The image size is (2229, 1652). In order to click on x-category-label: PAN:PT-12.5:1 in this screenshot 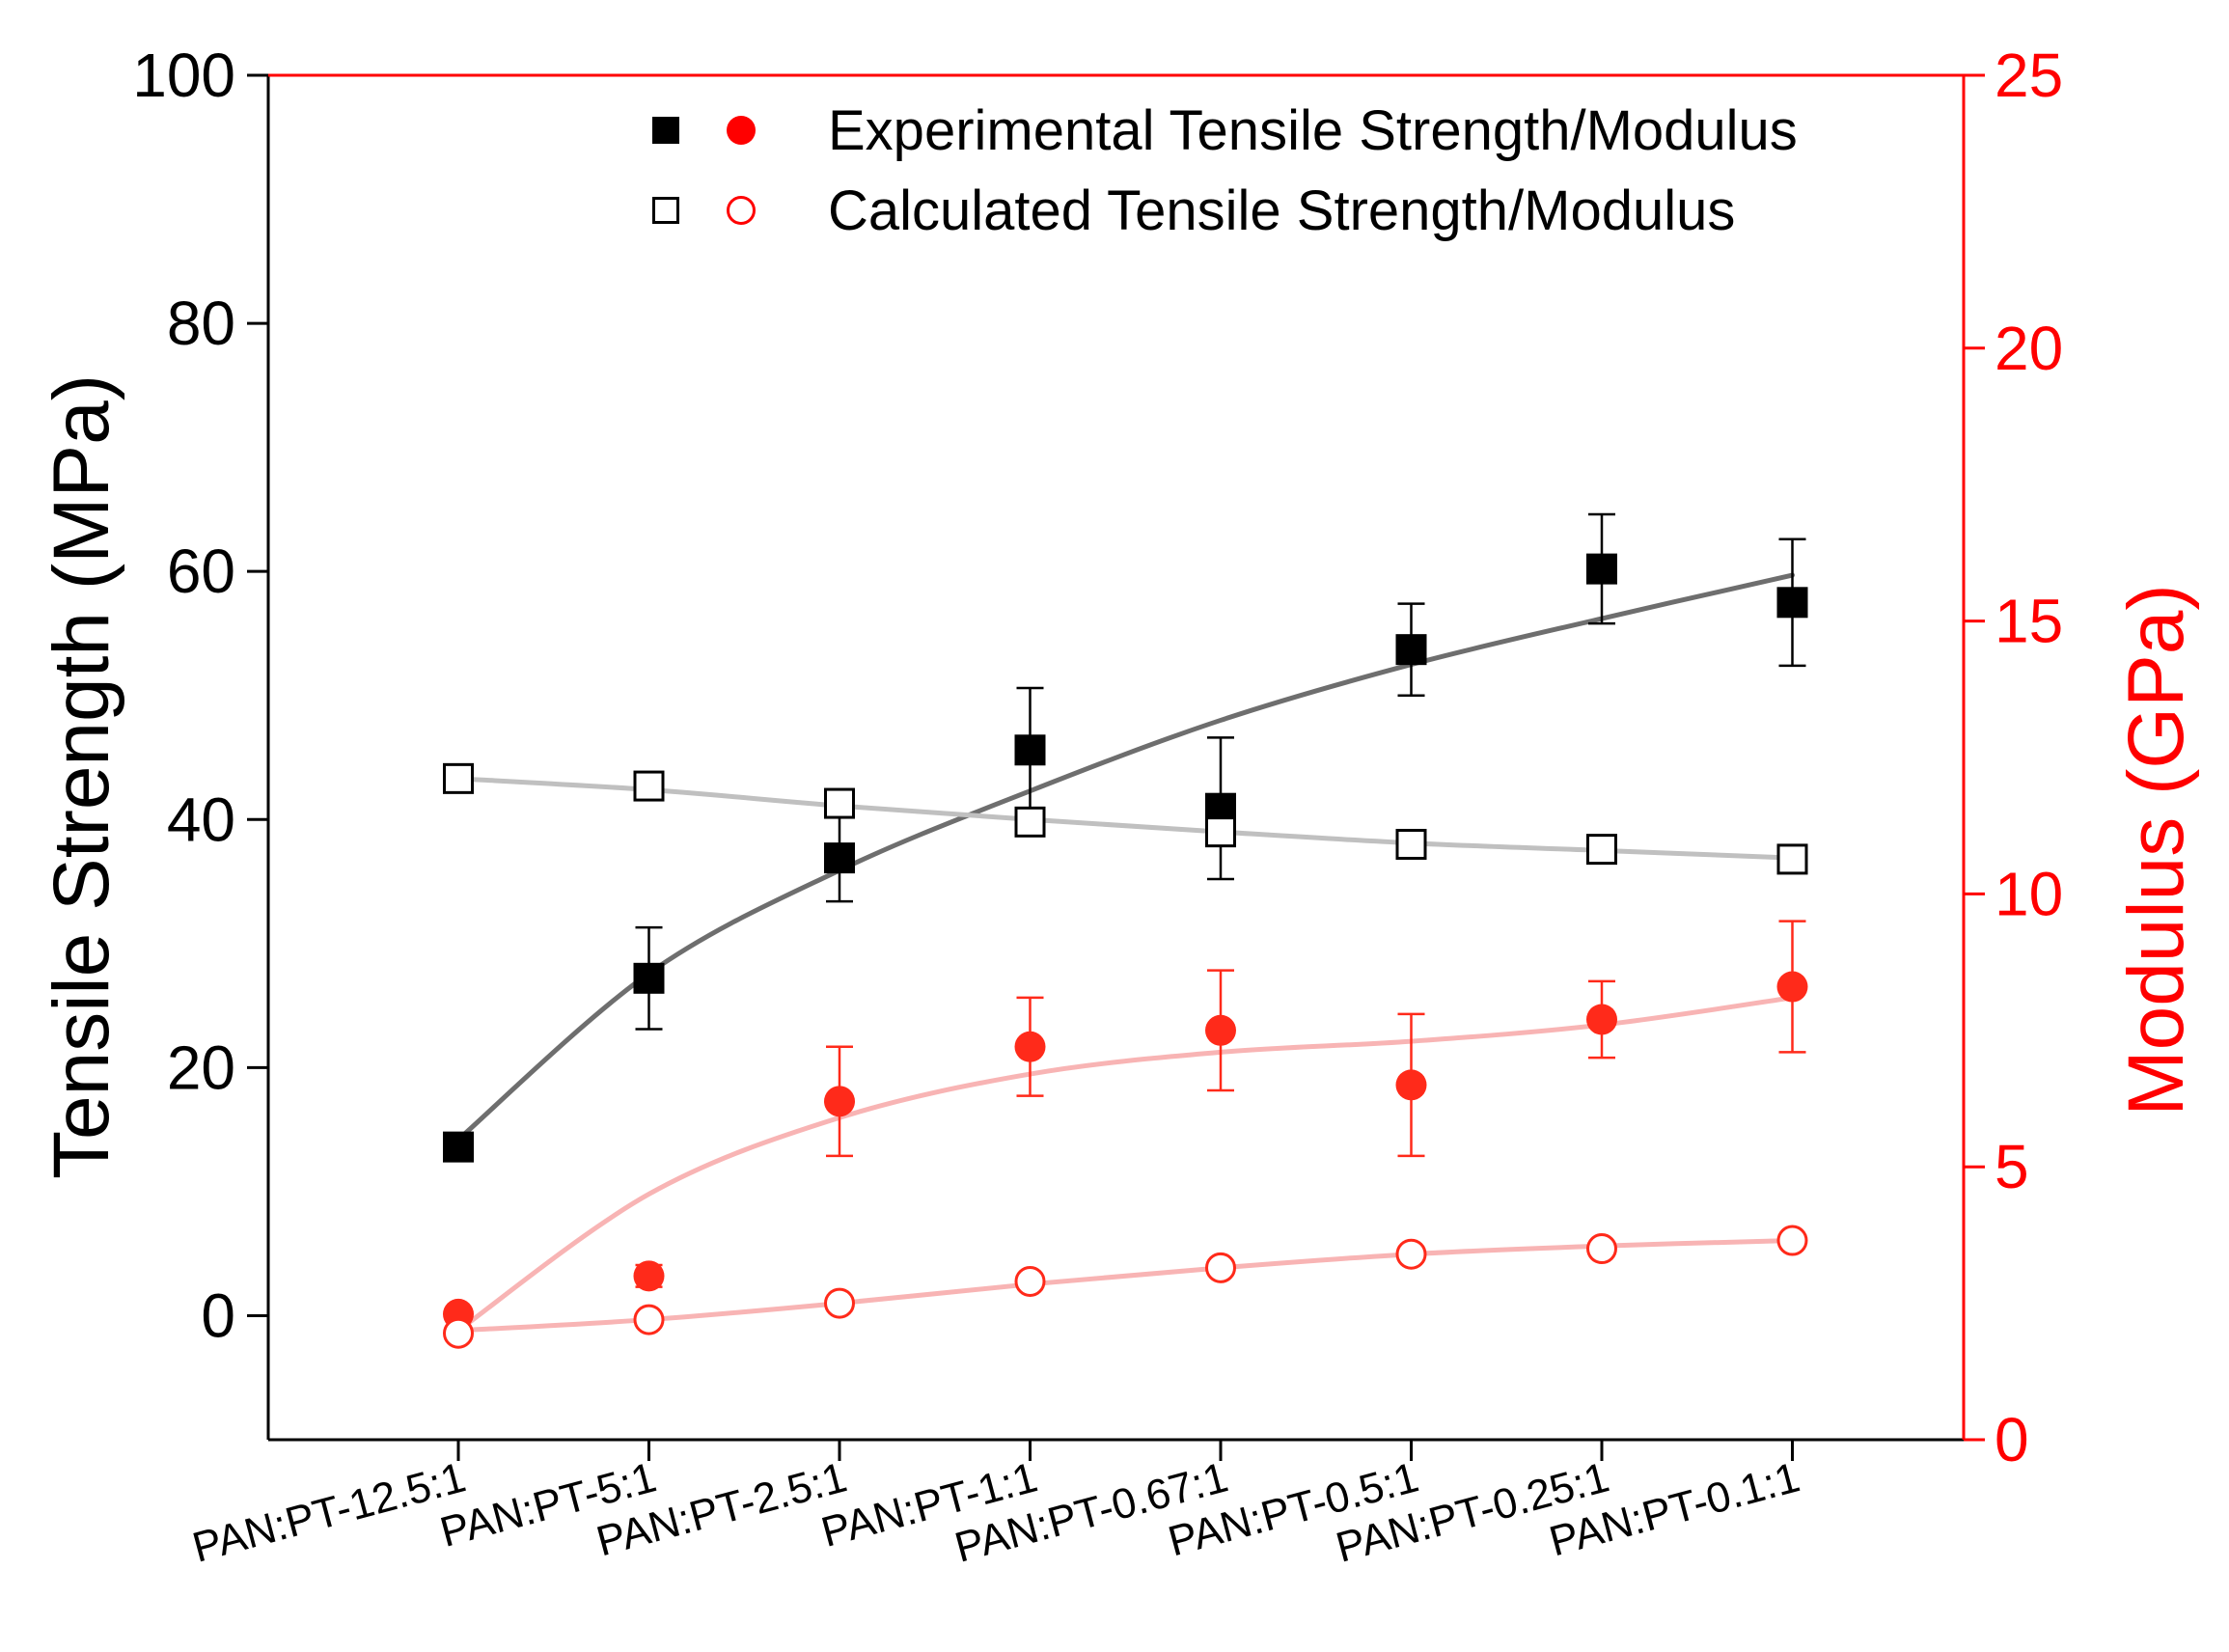, I will do `click(330, 1512)`.